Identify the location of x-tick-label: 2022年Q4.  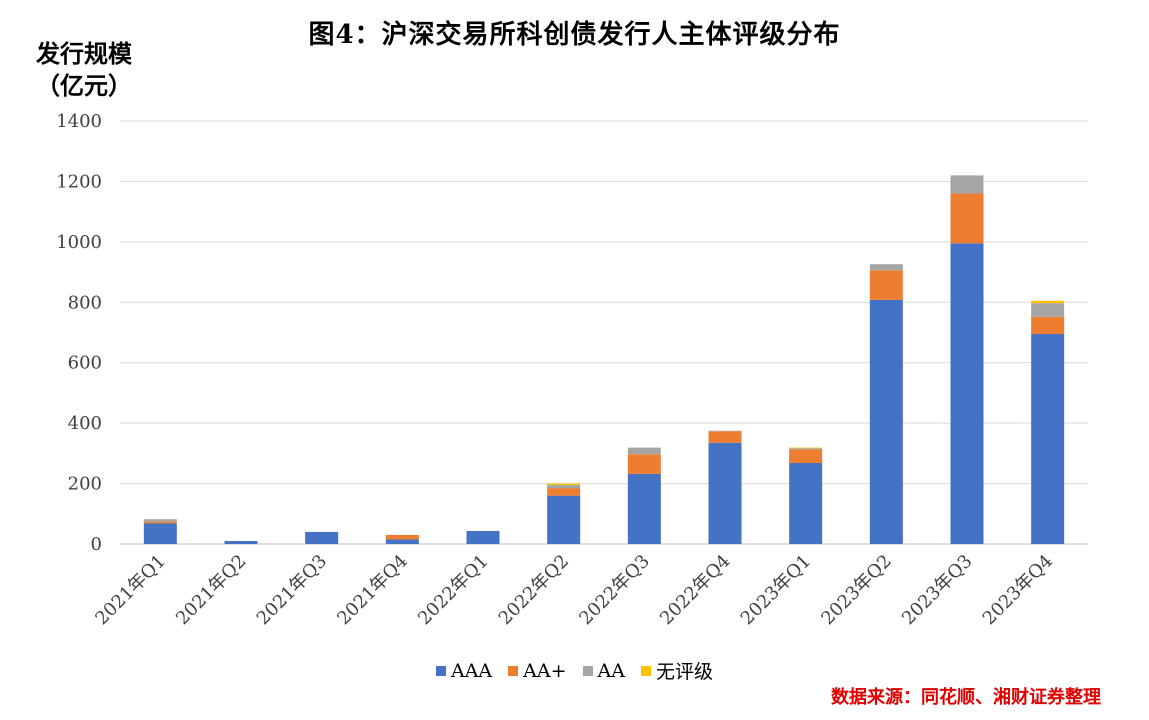
(695, 590).